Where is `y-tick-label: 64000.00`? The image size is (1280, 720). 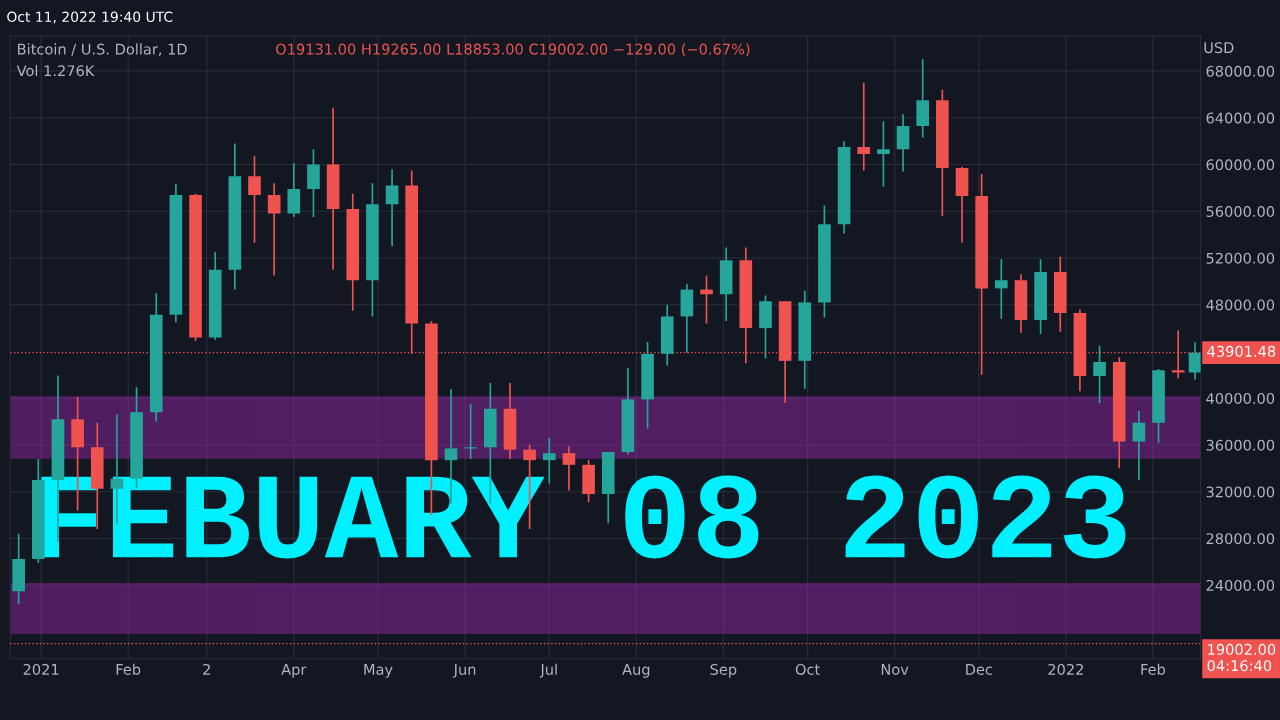 y-tick-label: 64000.00 is located at coordinates (1240, 118).